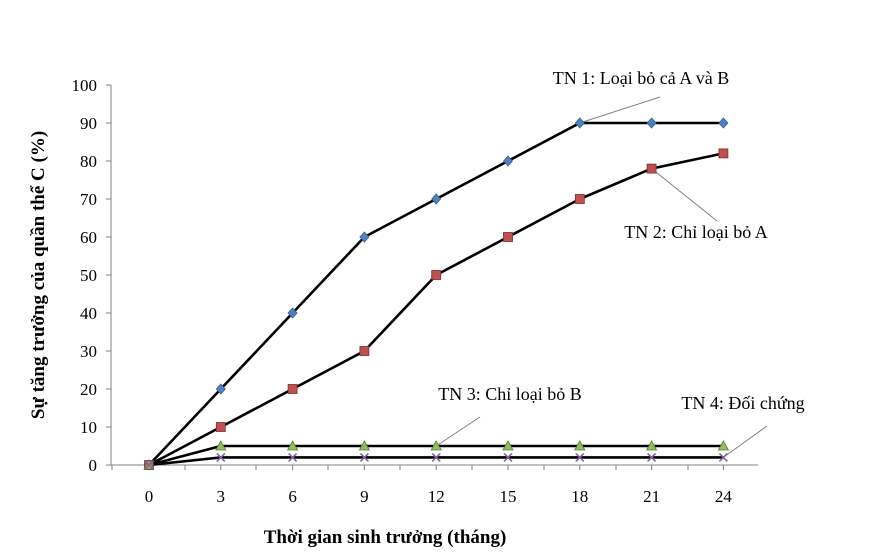 The height and width of the screenshot is (556, 881). I want to click on y-tick-label: 70, so click(88, 199).